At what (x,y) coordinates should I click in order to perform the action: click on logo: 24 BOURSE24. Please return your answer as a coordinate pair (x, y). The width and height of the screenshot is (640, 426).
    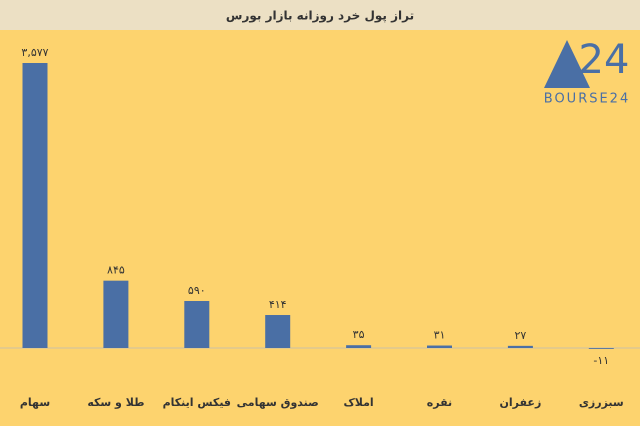
    Looking at the image, I should click on (587, 72).